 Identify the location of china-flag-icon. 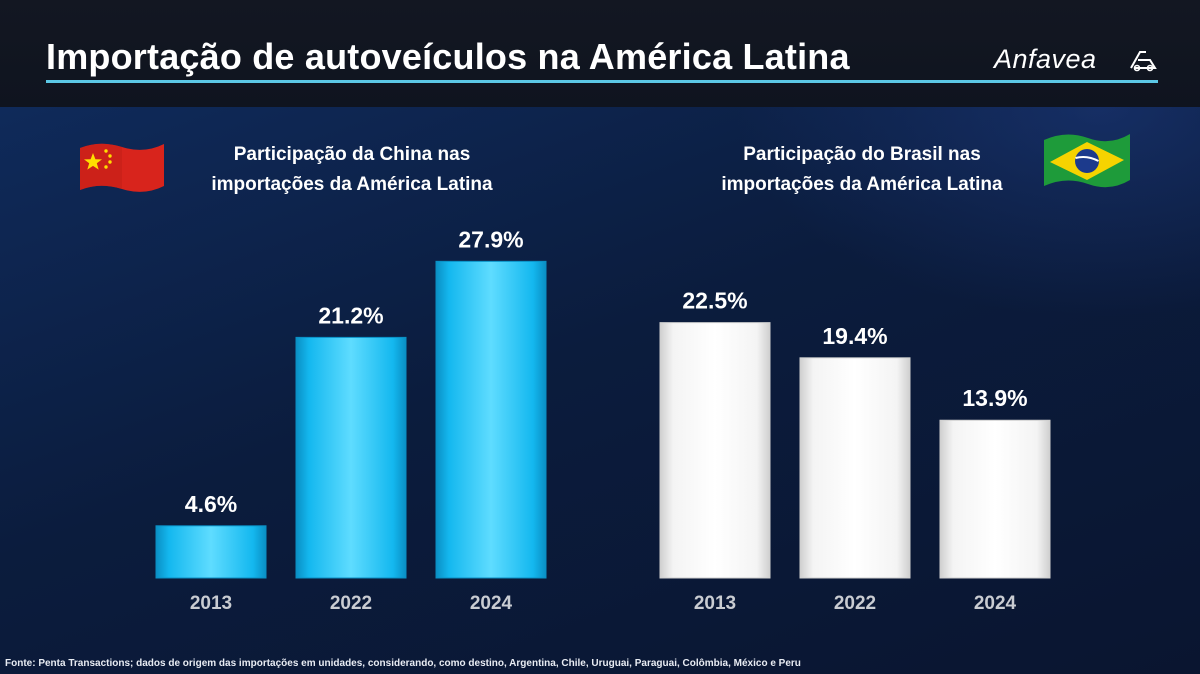
(122, 167).